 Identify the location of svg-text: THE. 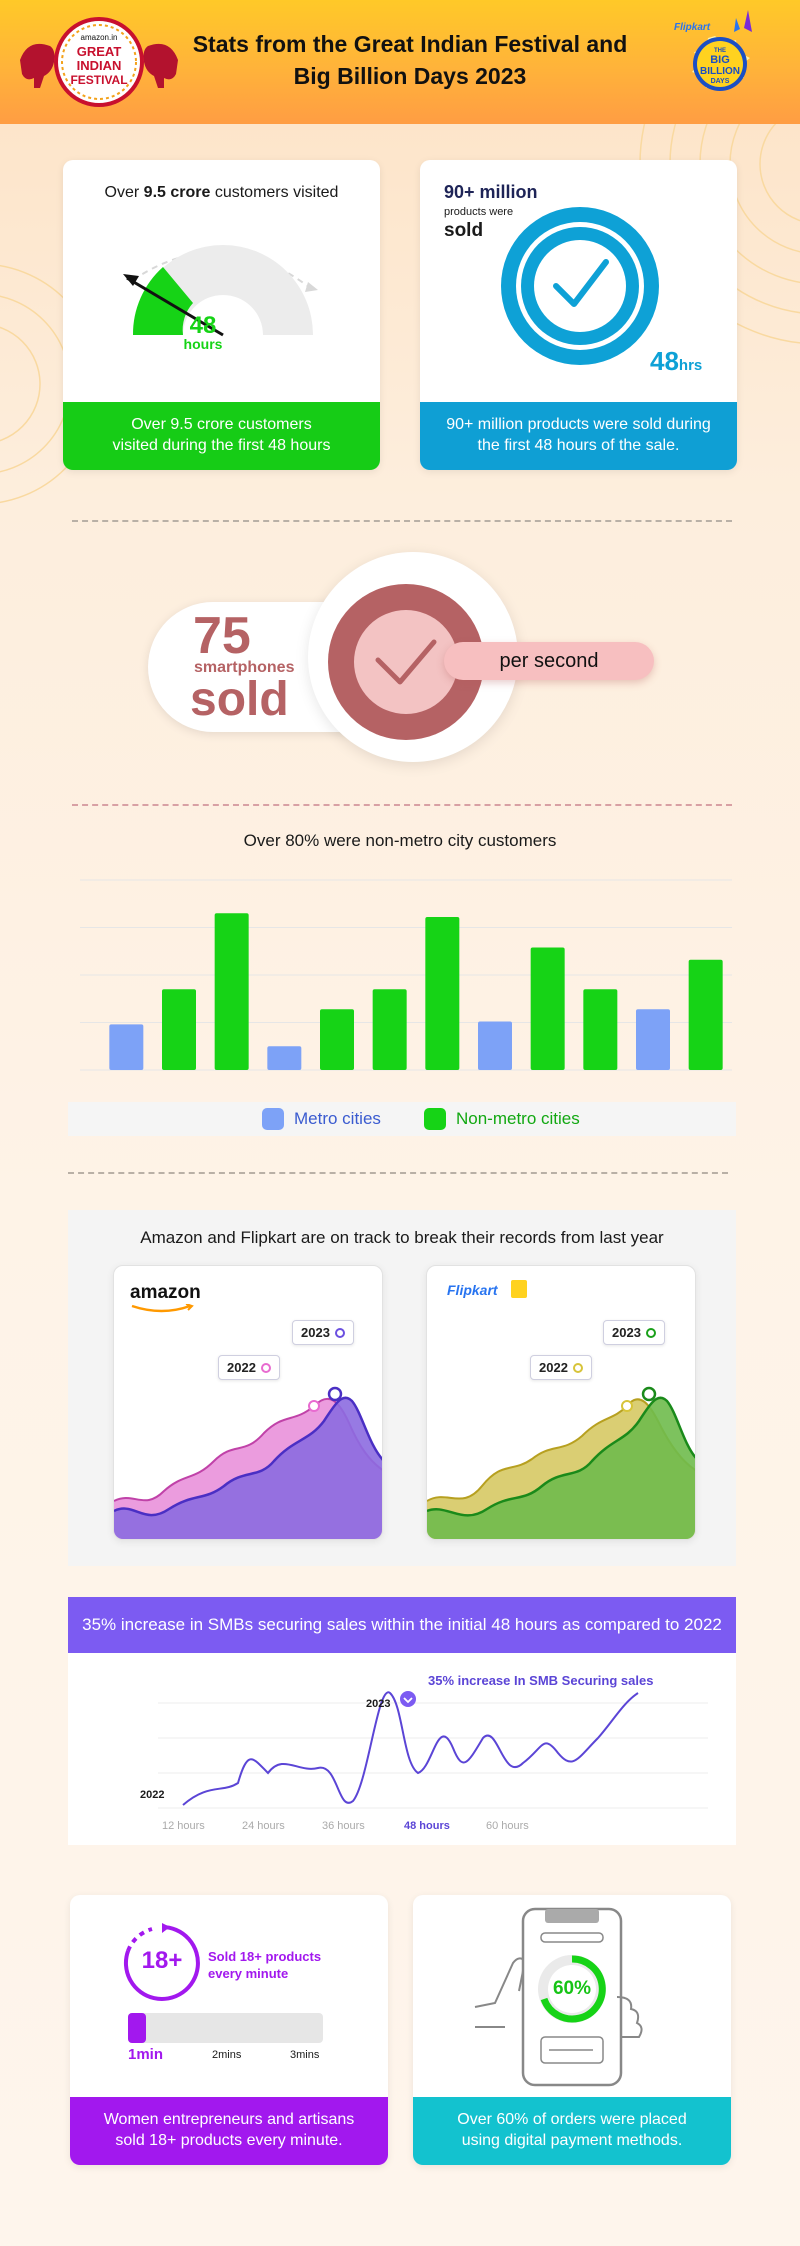
(720, 51).